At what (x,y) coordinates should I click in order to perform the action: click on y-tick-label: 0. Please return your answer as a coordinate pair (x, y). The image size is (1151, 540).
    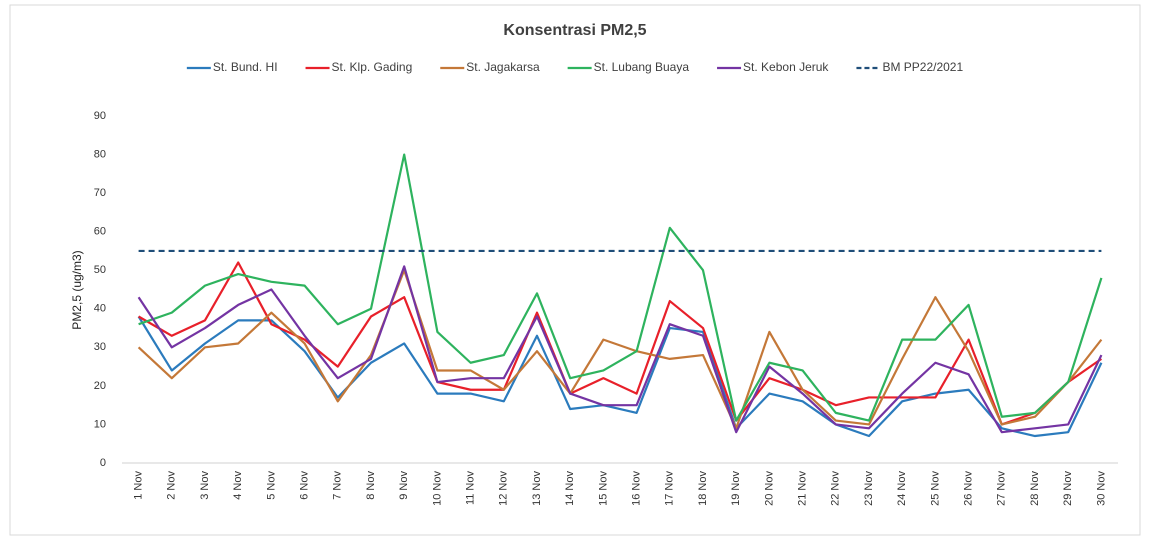
    Looking at the image, I should click on (103, 463).